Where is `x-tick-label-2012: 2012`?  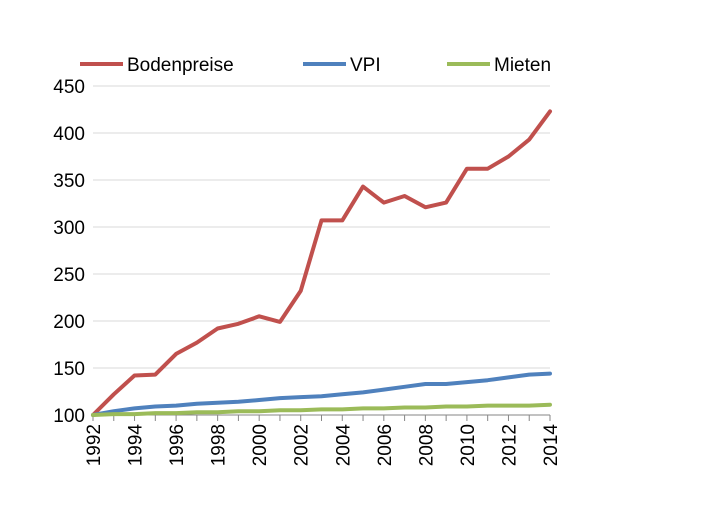 x-tick-label-2012: 2012 is located at coordinates (509, 445).